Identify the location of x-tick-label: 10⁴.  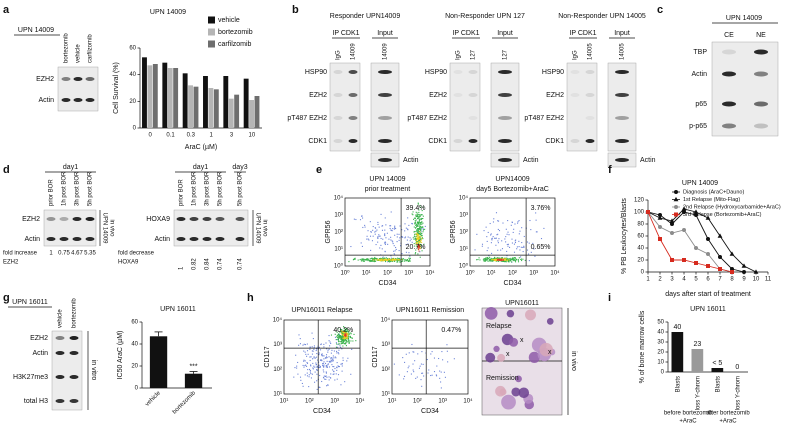
(555, 273).